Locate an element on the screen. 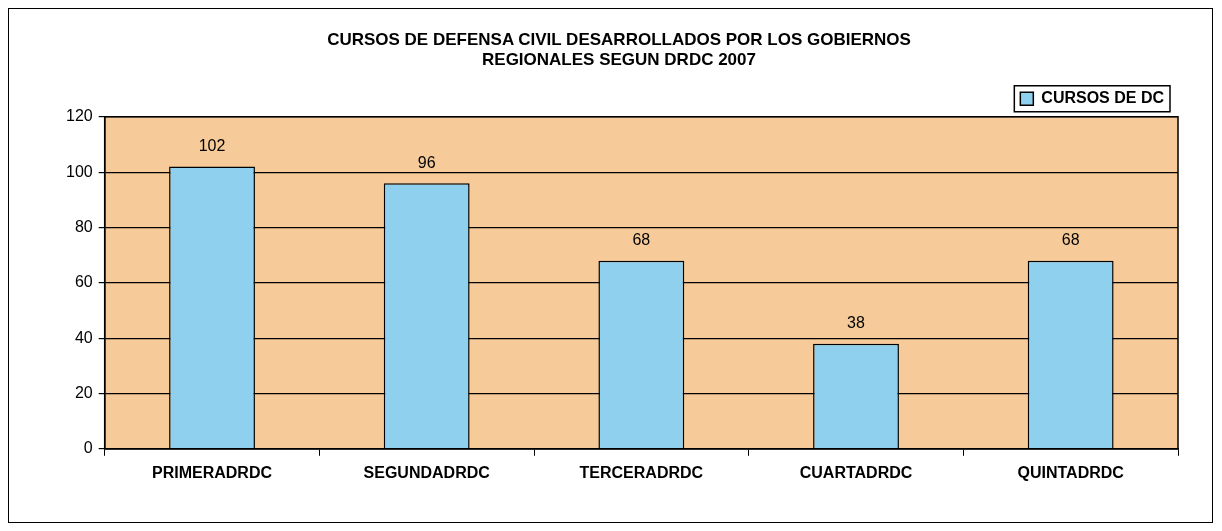 This screenshot has height=531, width=1222. chart-title: CURSOS DE DEFENSA CIVIL DESARROLLADOS POR LOS GOBIERNOS REGIONALES SEGUN DRDC 2007 is located at coordinates (619, 49).